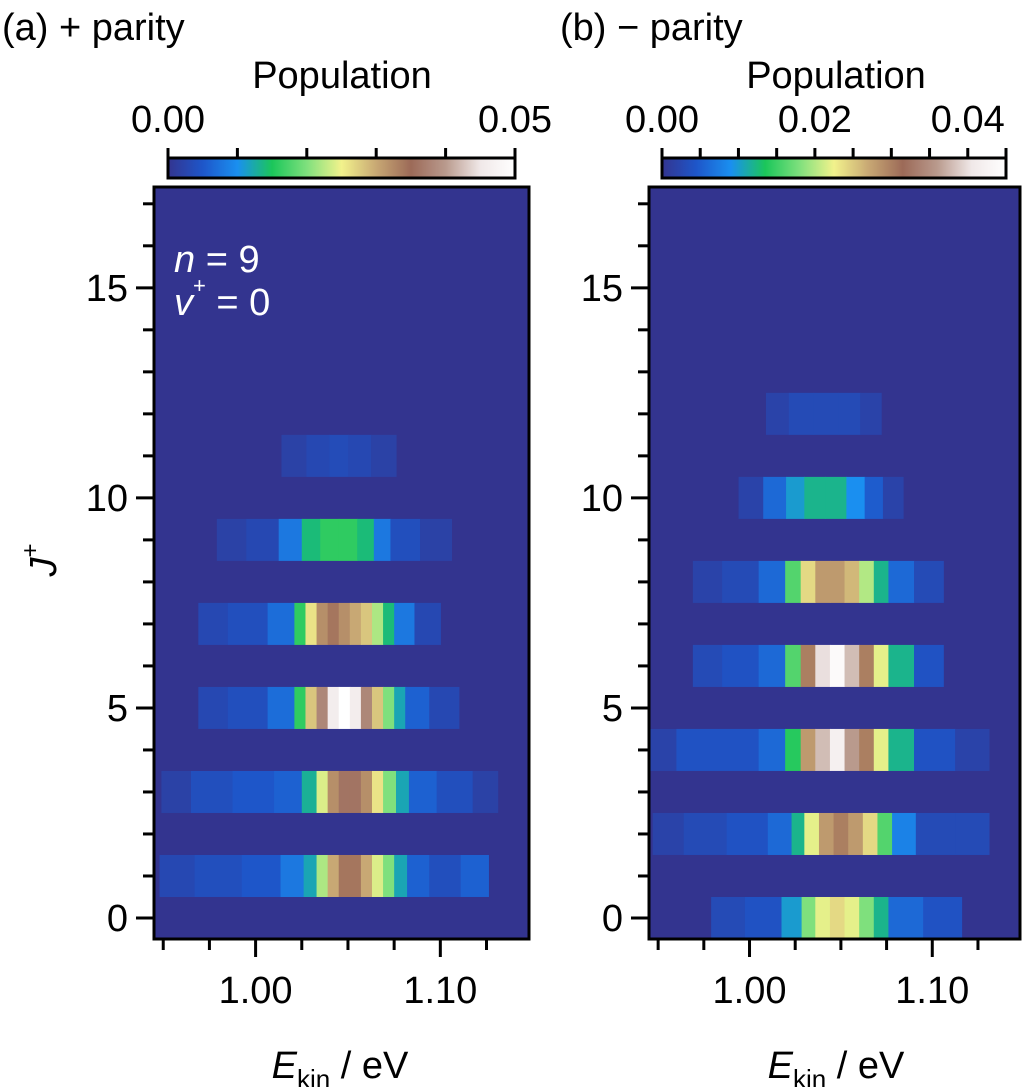 This screenshot has width=1025, height=1087. I want to click on colorbar-tick-label: 0.04, so click(968, 120).